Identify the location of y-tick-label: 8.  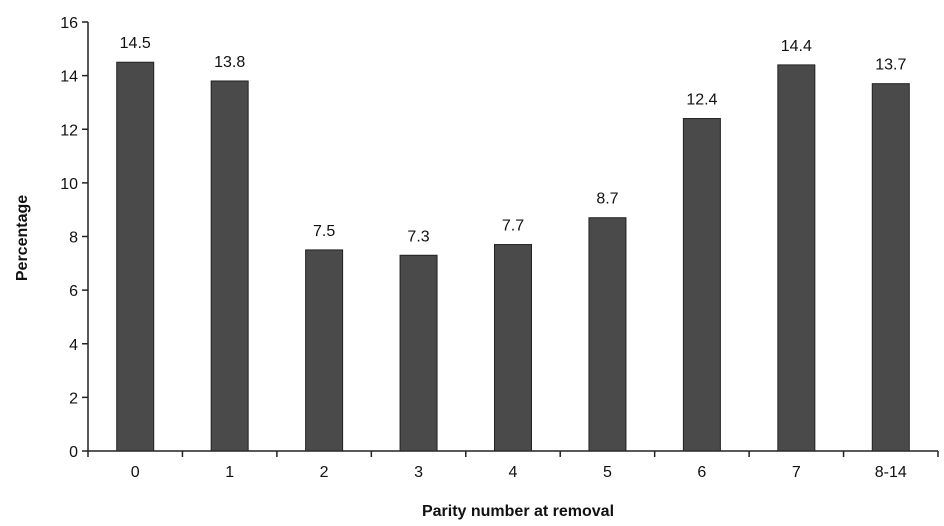
(73, 238).